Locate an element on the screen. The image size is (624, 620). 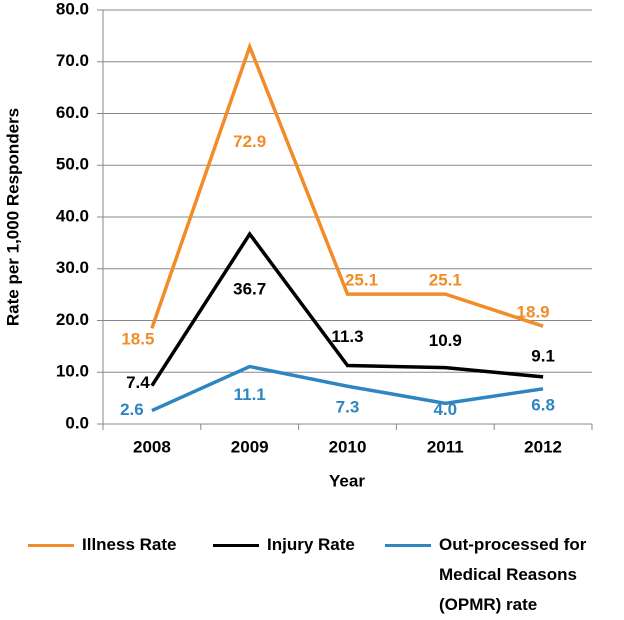
x-tick-label: 2010 is located at coordinates (348, 446).